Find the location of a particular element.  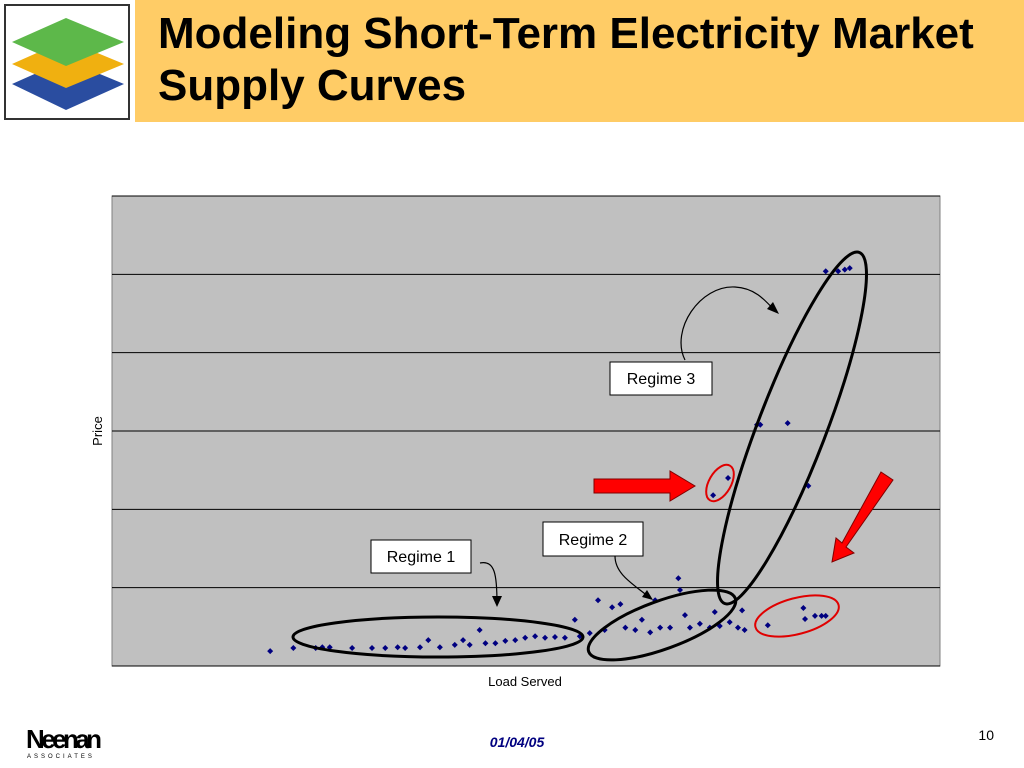

regime-label: Regime 2 is located at coordinates (593, 540).